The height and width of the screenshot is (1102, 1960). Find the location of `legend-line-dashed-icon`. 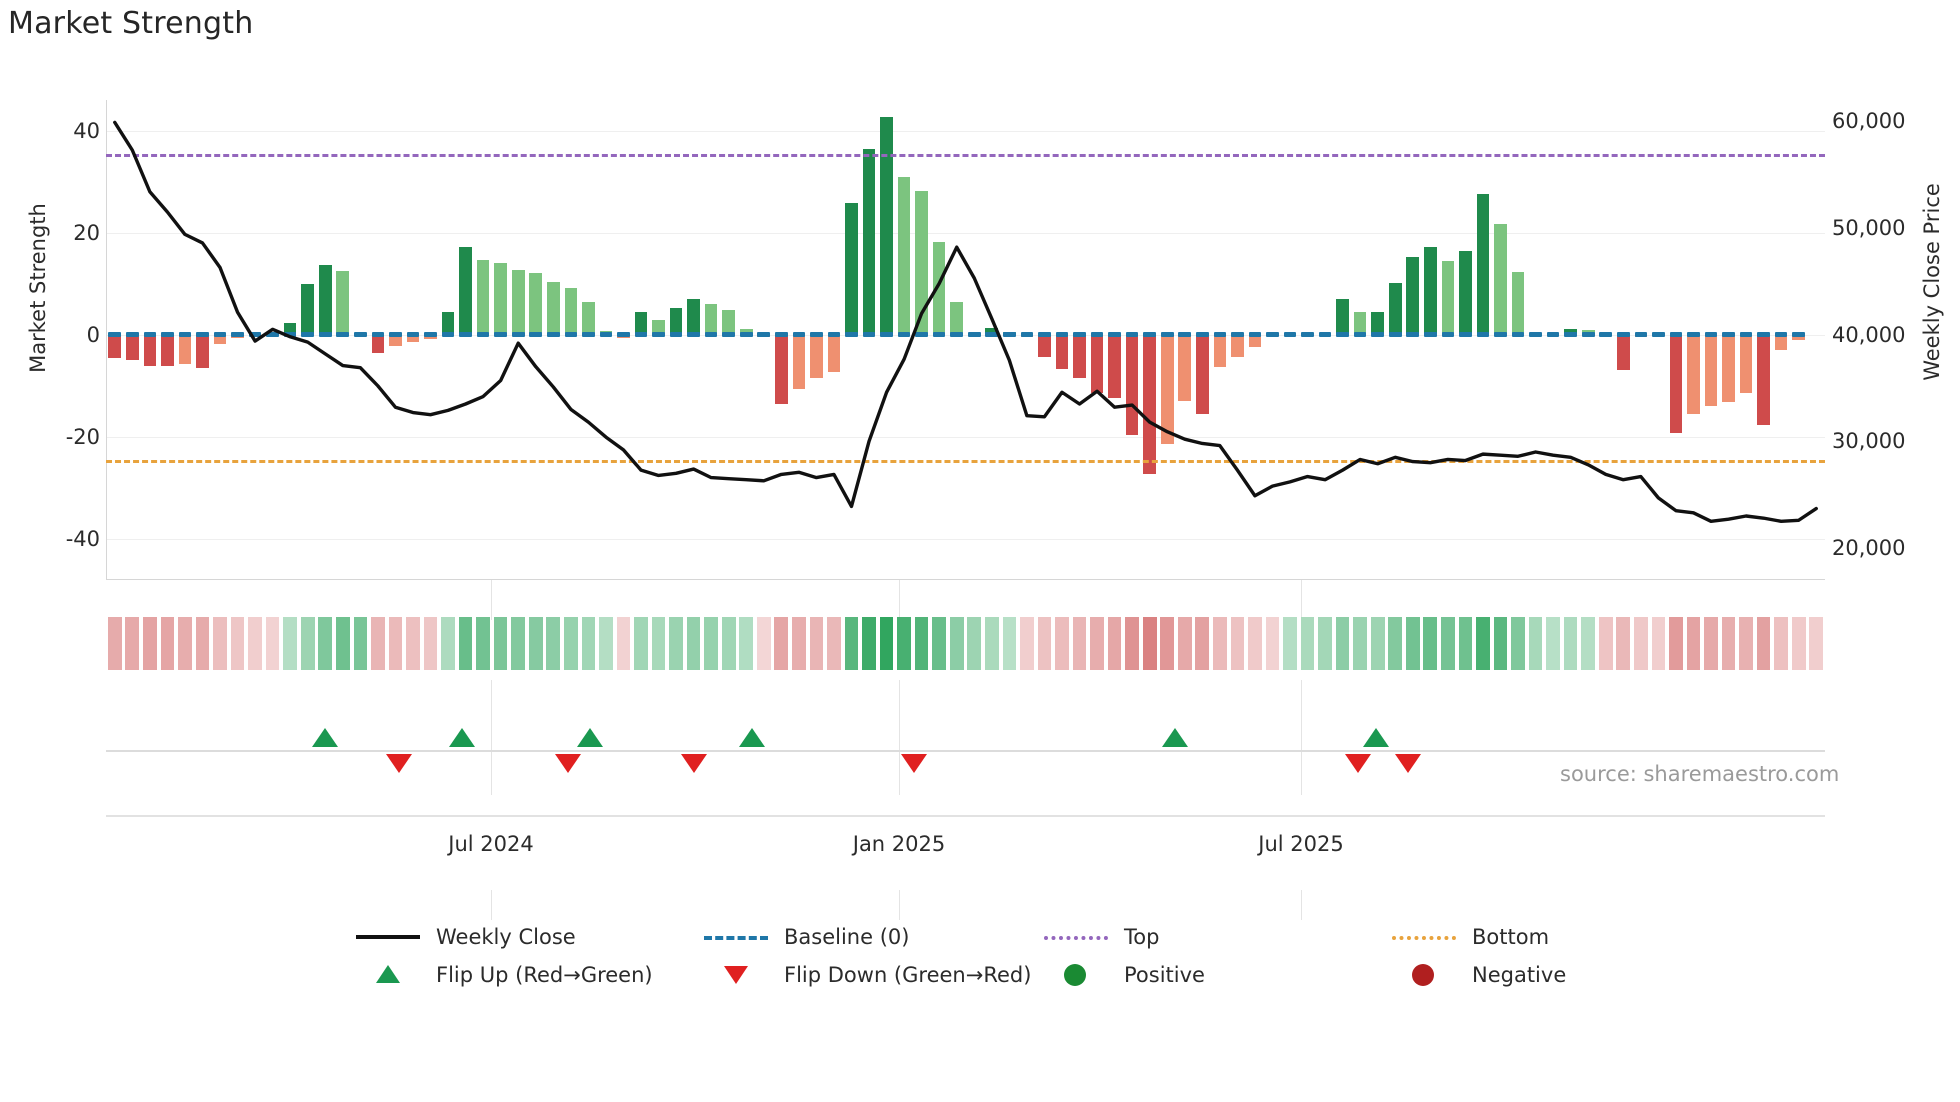

legend-line-dashed-icon is located at coordinates (736, 938).